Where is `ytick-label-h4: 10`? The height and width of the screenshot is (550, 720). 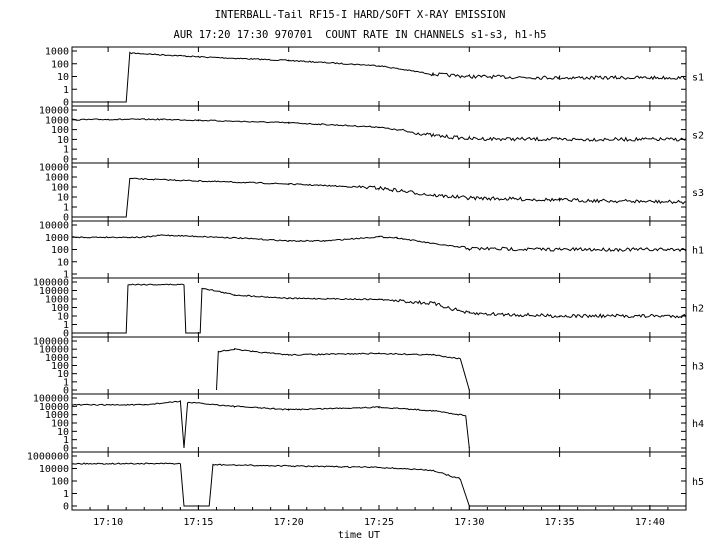 ytick-label-h4: 10 is located at coordinates (63, 432).